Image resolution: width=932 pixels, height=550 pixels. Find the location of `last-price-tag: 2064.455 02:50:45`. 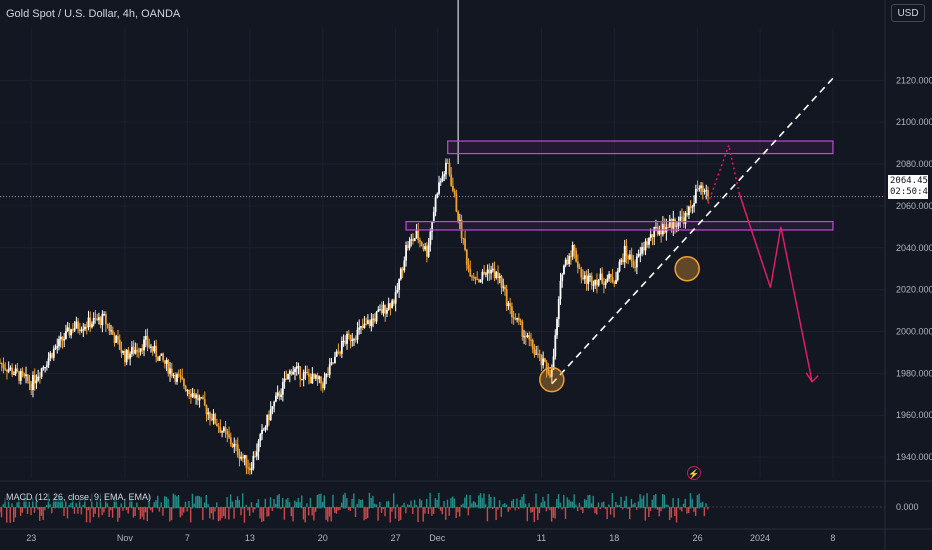

last-price-tag: 2064.455 02:50:45 is located at coordinates (908, 187).